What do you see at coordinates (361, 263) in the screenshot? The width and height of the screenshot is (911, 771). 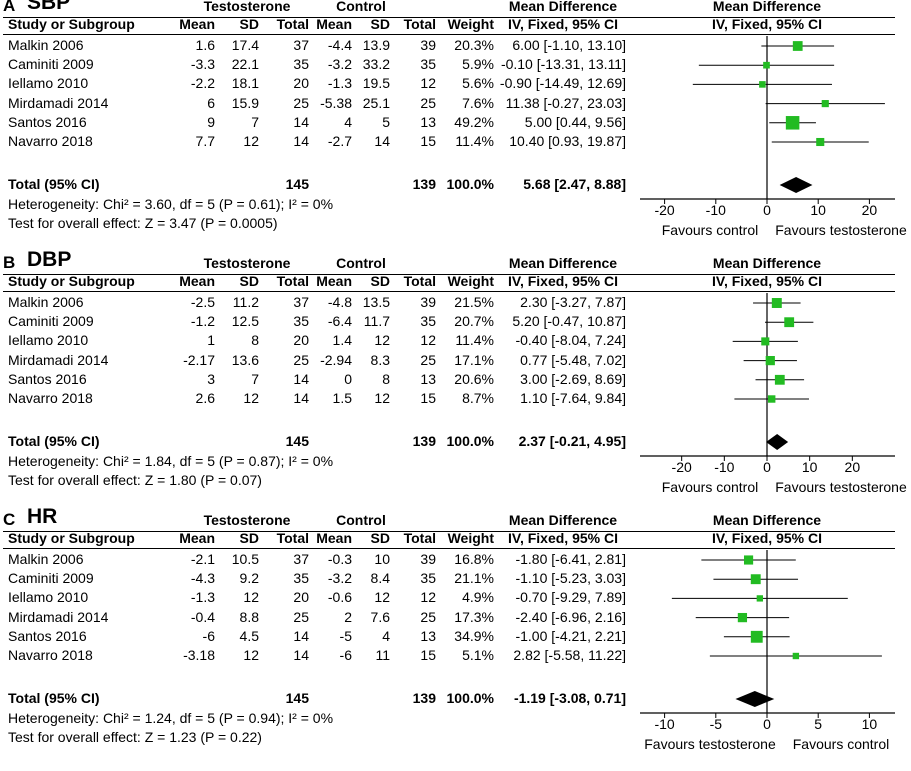 I see `group2-header: Control` at bounding box center [361, 263].